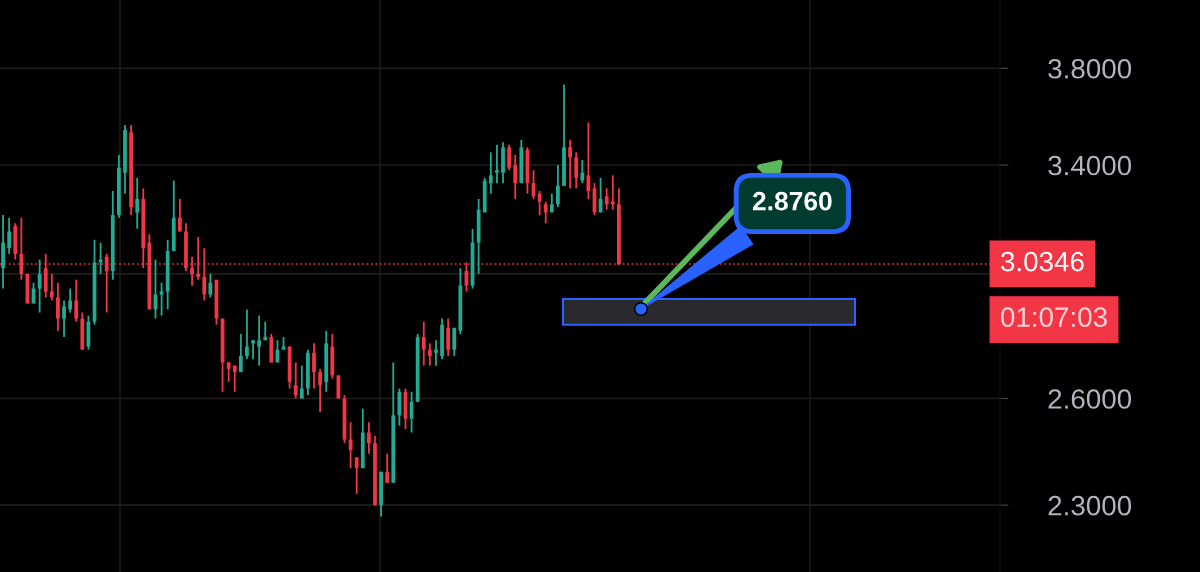 This screenshot has width=1200, height=572. I want to click on y-tick-label: 2.3000, so click(1090, 505).